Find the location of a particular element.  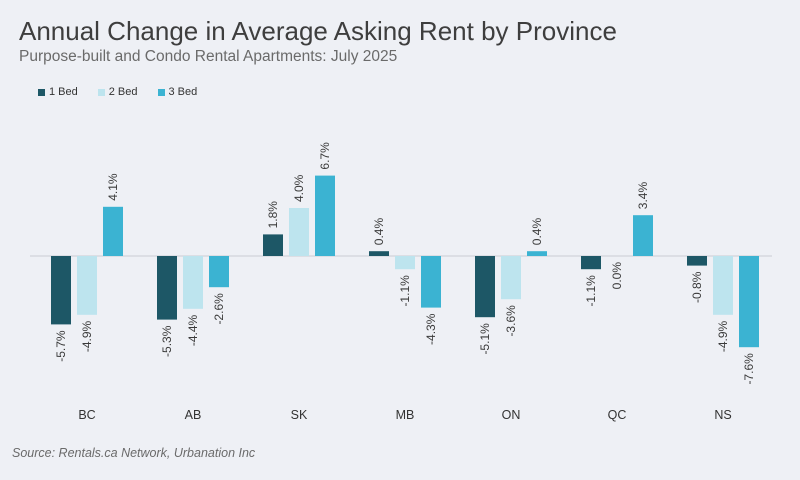

bar-qc-3-bed is located at coordinates (643, 235).